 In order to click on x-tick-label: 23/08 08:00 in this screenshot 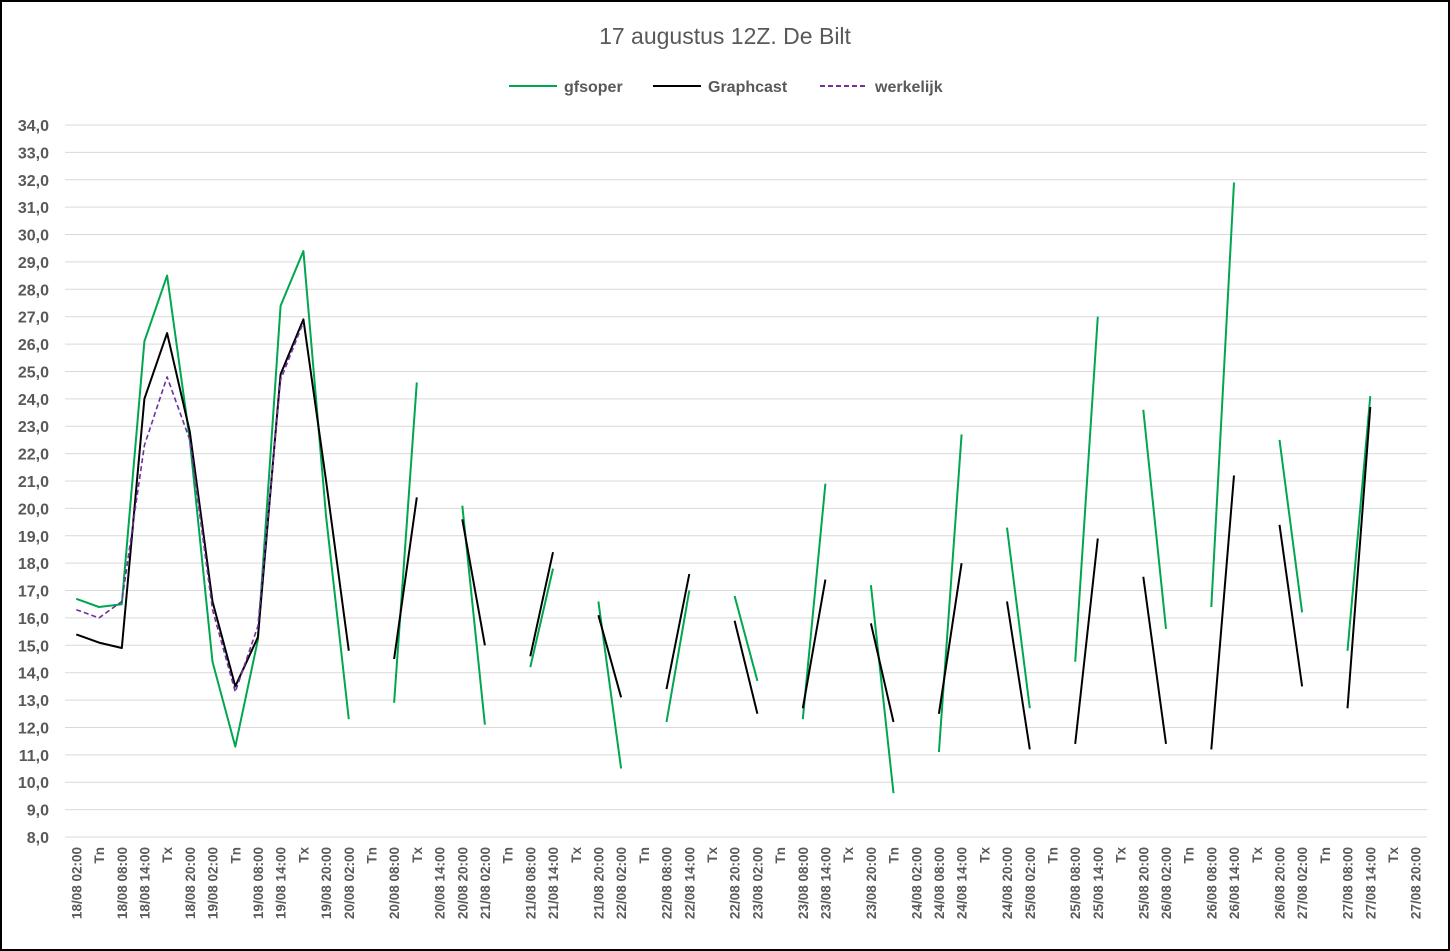, I will do `click(803, 883)`.